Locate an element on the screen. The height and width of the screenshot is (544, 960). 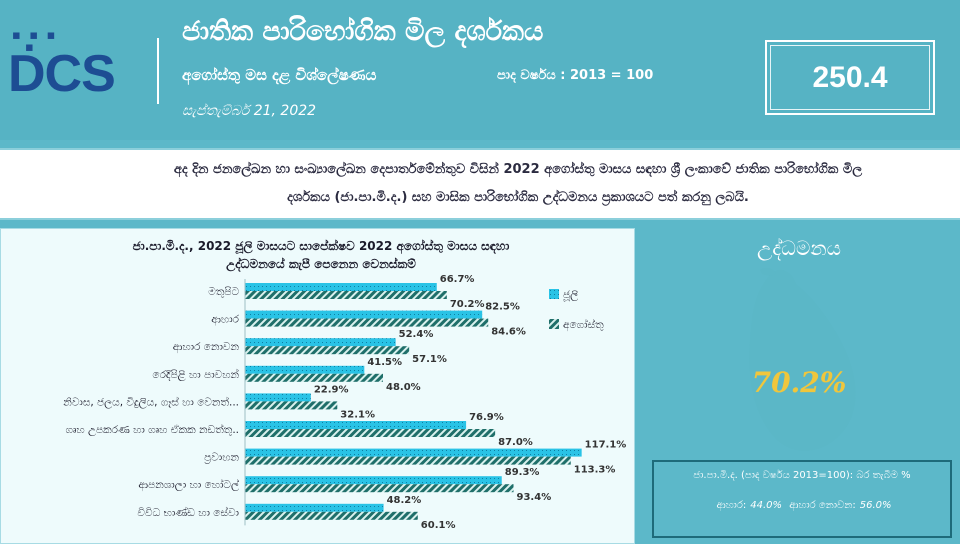
logo-text: DCS is located at coordinates (62, 74).